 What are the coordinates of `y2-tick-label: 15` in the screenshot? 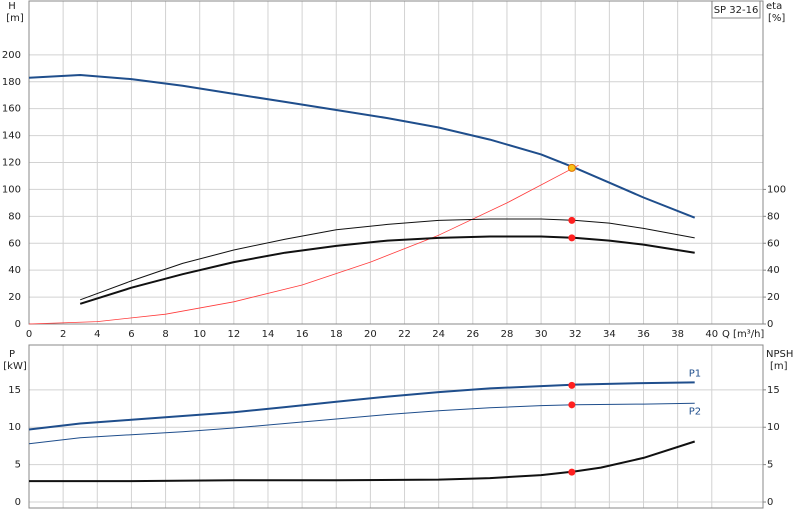 It's located at (773, 390).